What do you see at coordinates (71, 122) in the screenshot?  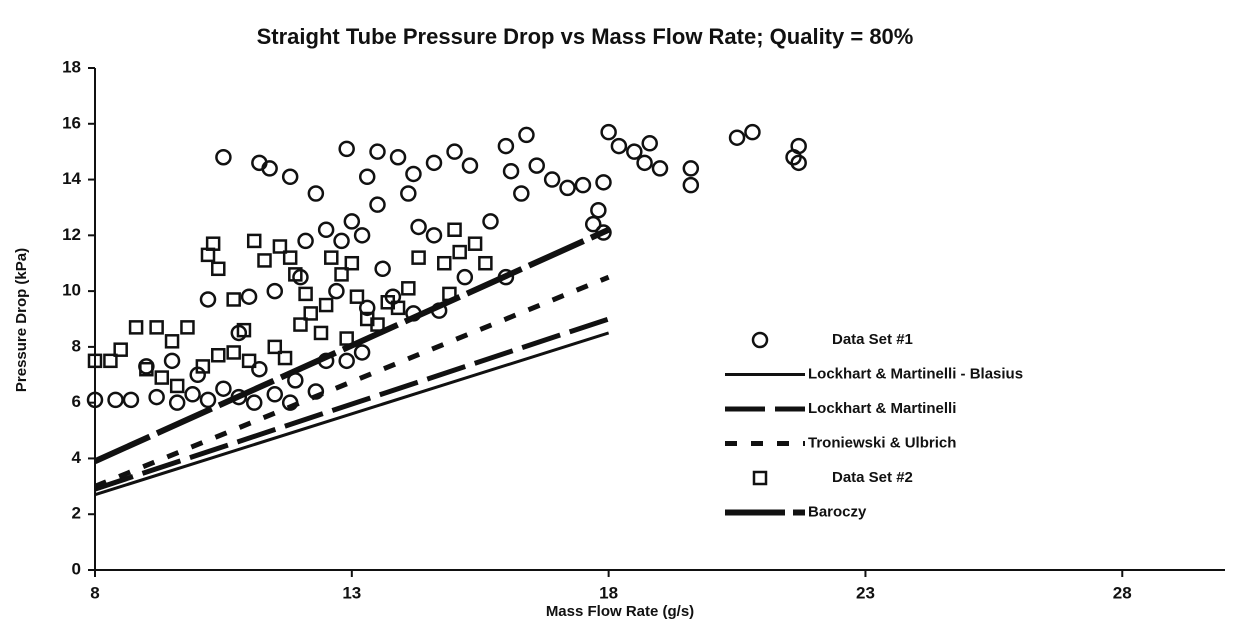 I see `y-tick-label: 16` at bounding box center [71, 122].